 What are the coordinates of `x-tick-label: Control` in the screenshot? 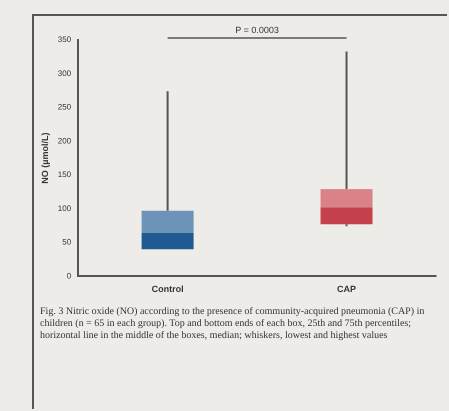 It's located at (168, 289).